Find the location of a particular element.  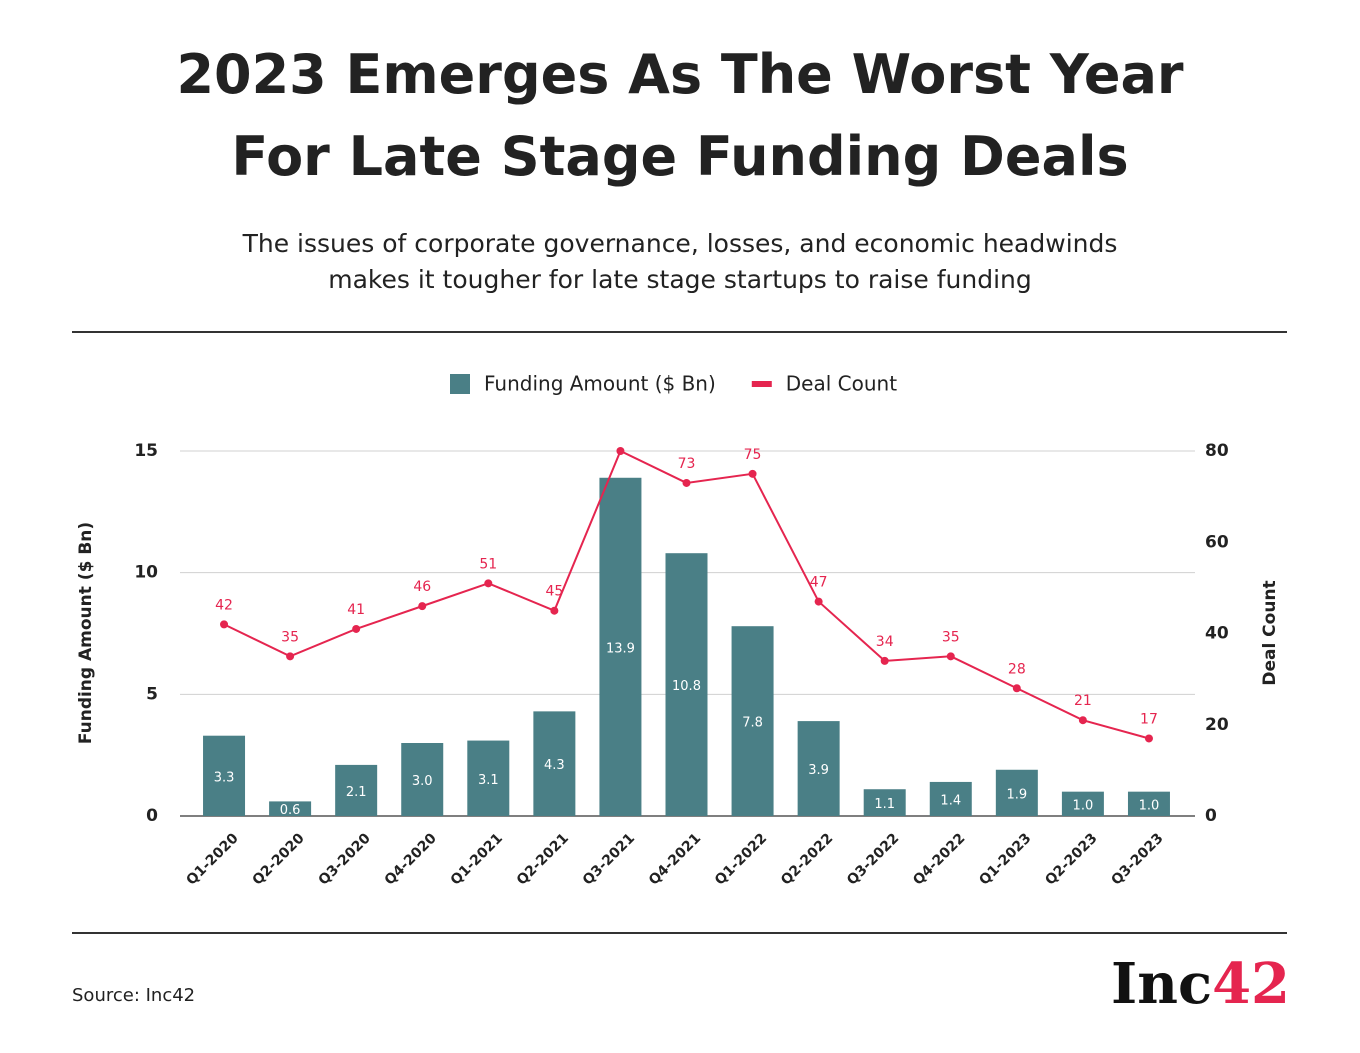

bar-value-label: 2.1 is located at coordinates (356, 792).